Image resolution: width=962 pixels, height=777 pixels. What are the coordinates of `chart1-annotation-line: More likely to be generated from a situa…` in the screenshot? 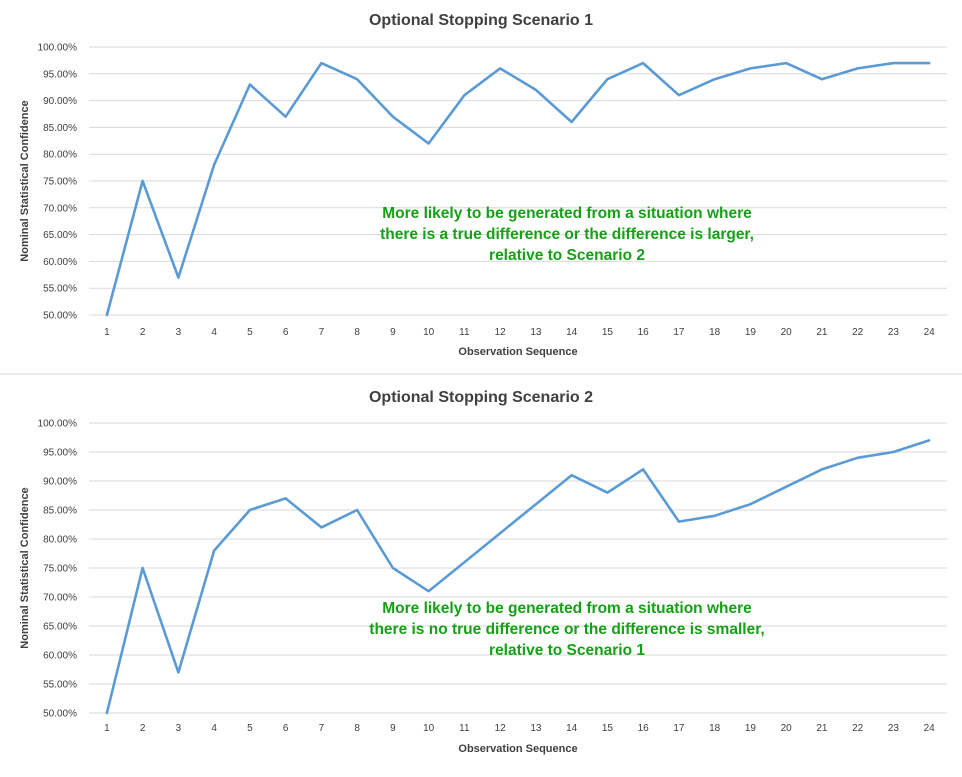 It's located at (567, 213).